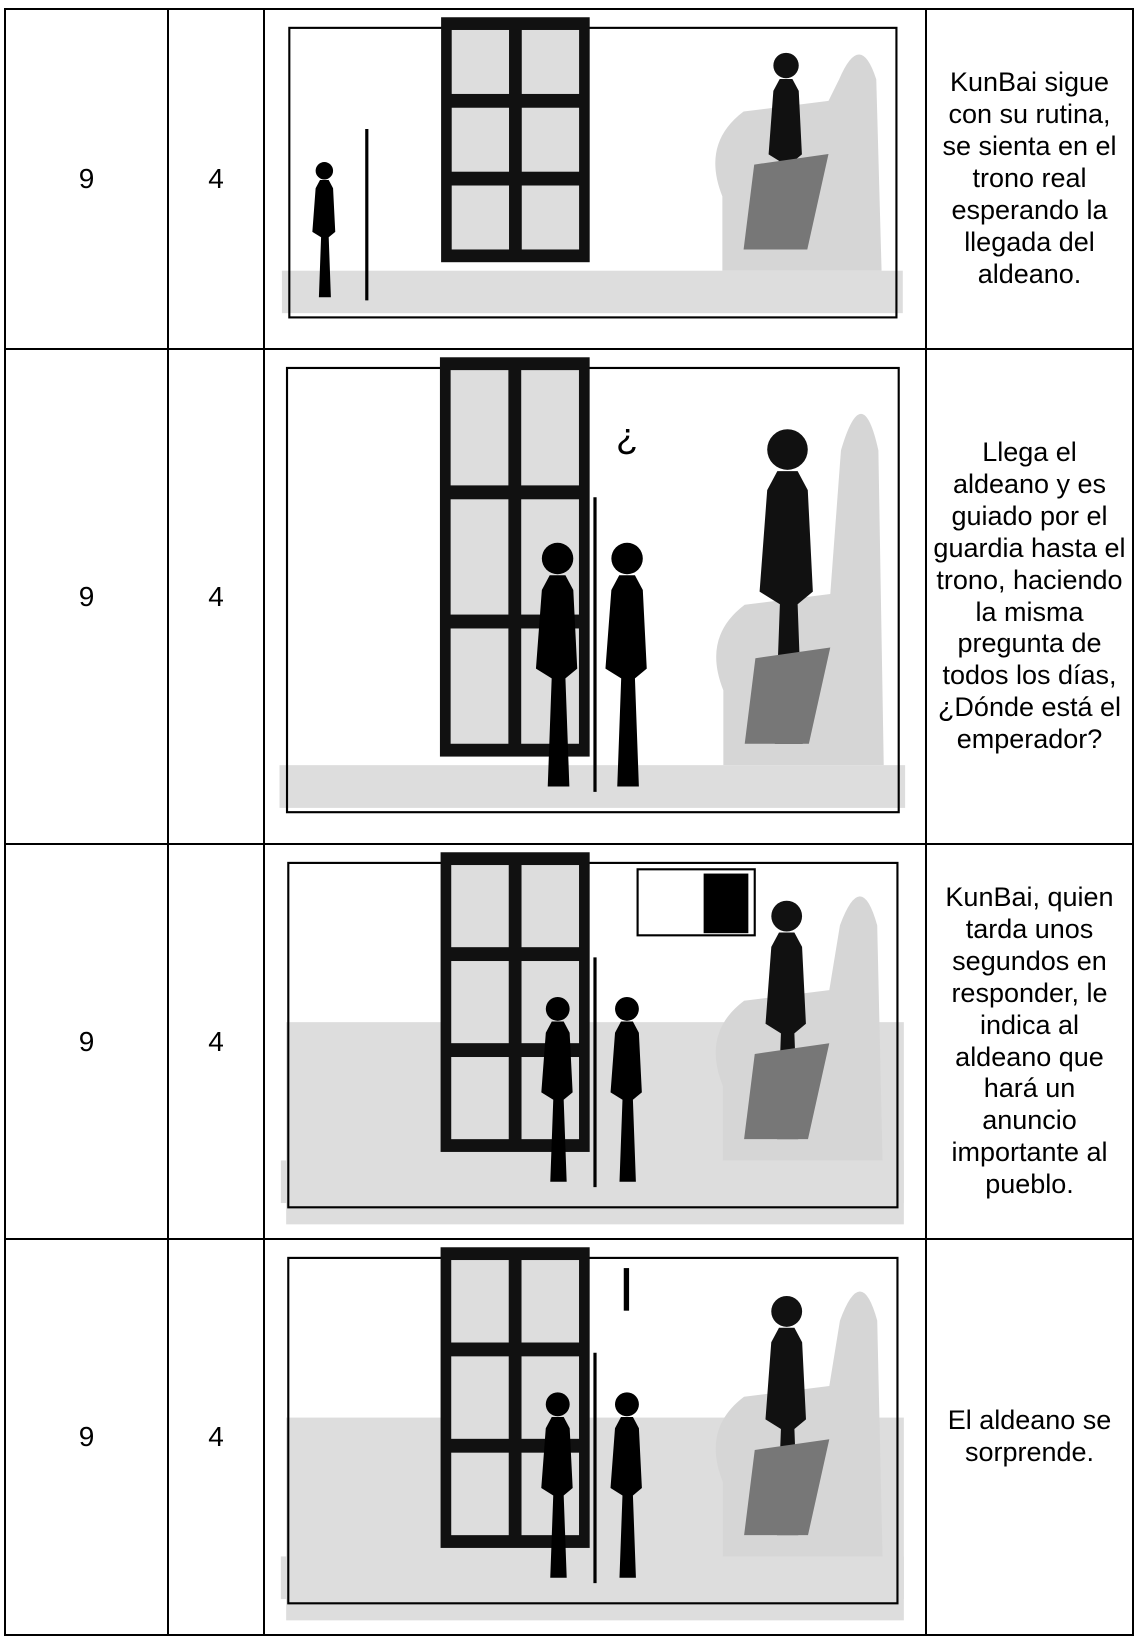 The image size is (1136, 1640). I want to click on question-mark: ¿, so click(627, 435).